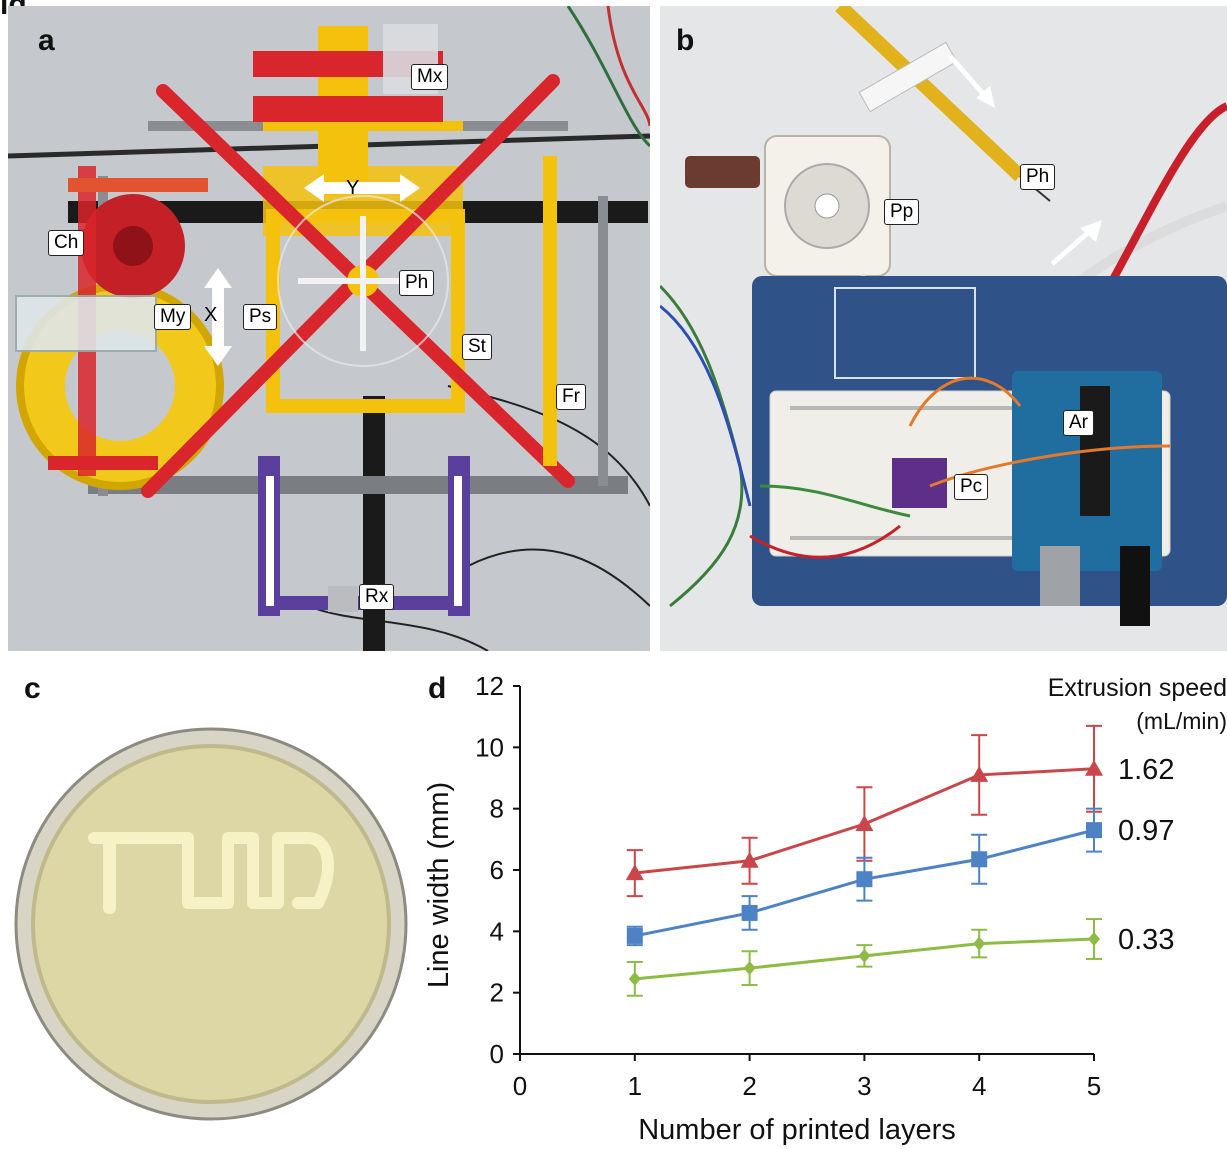  I want to click on petri-dish-illustration, so click(211, 924).